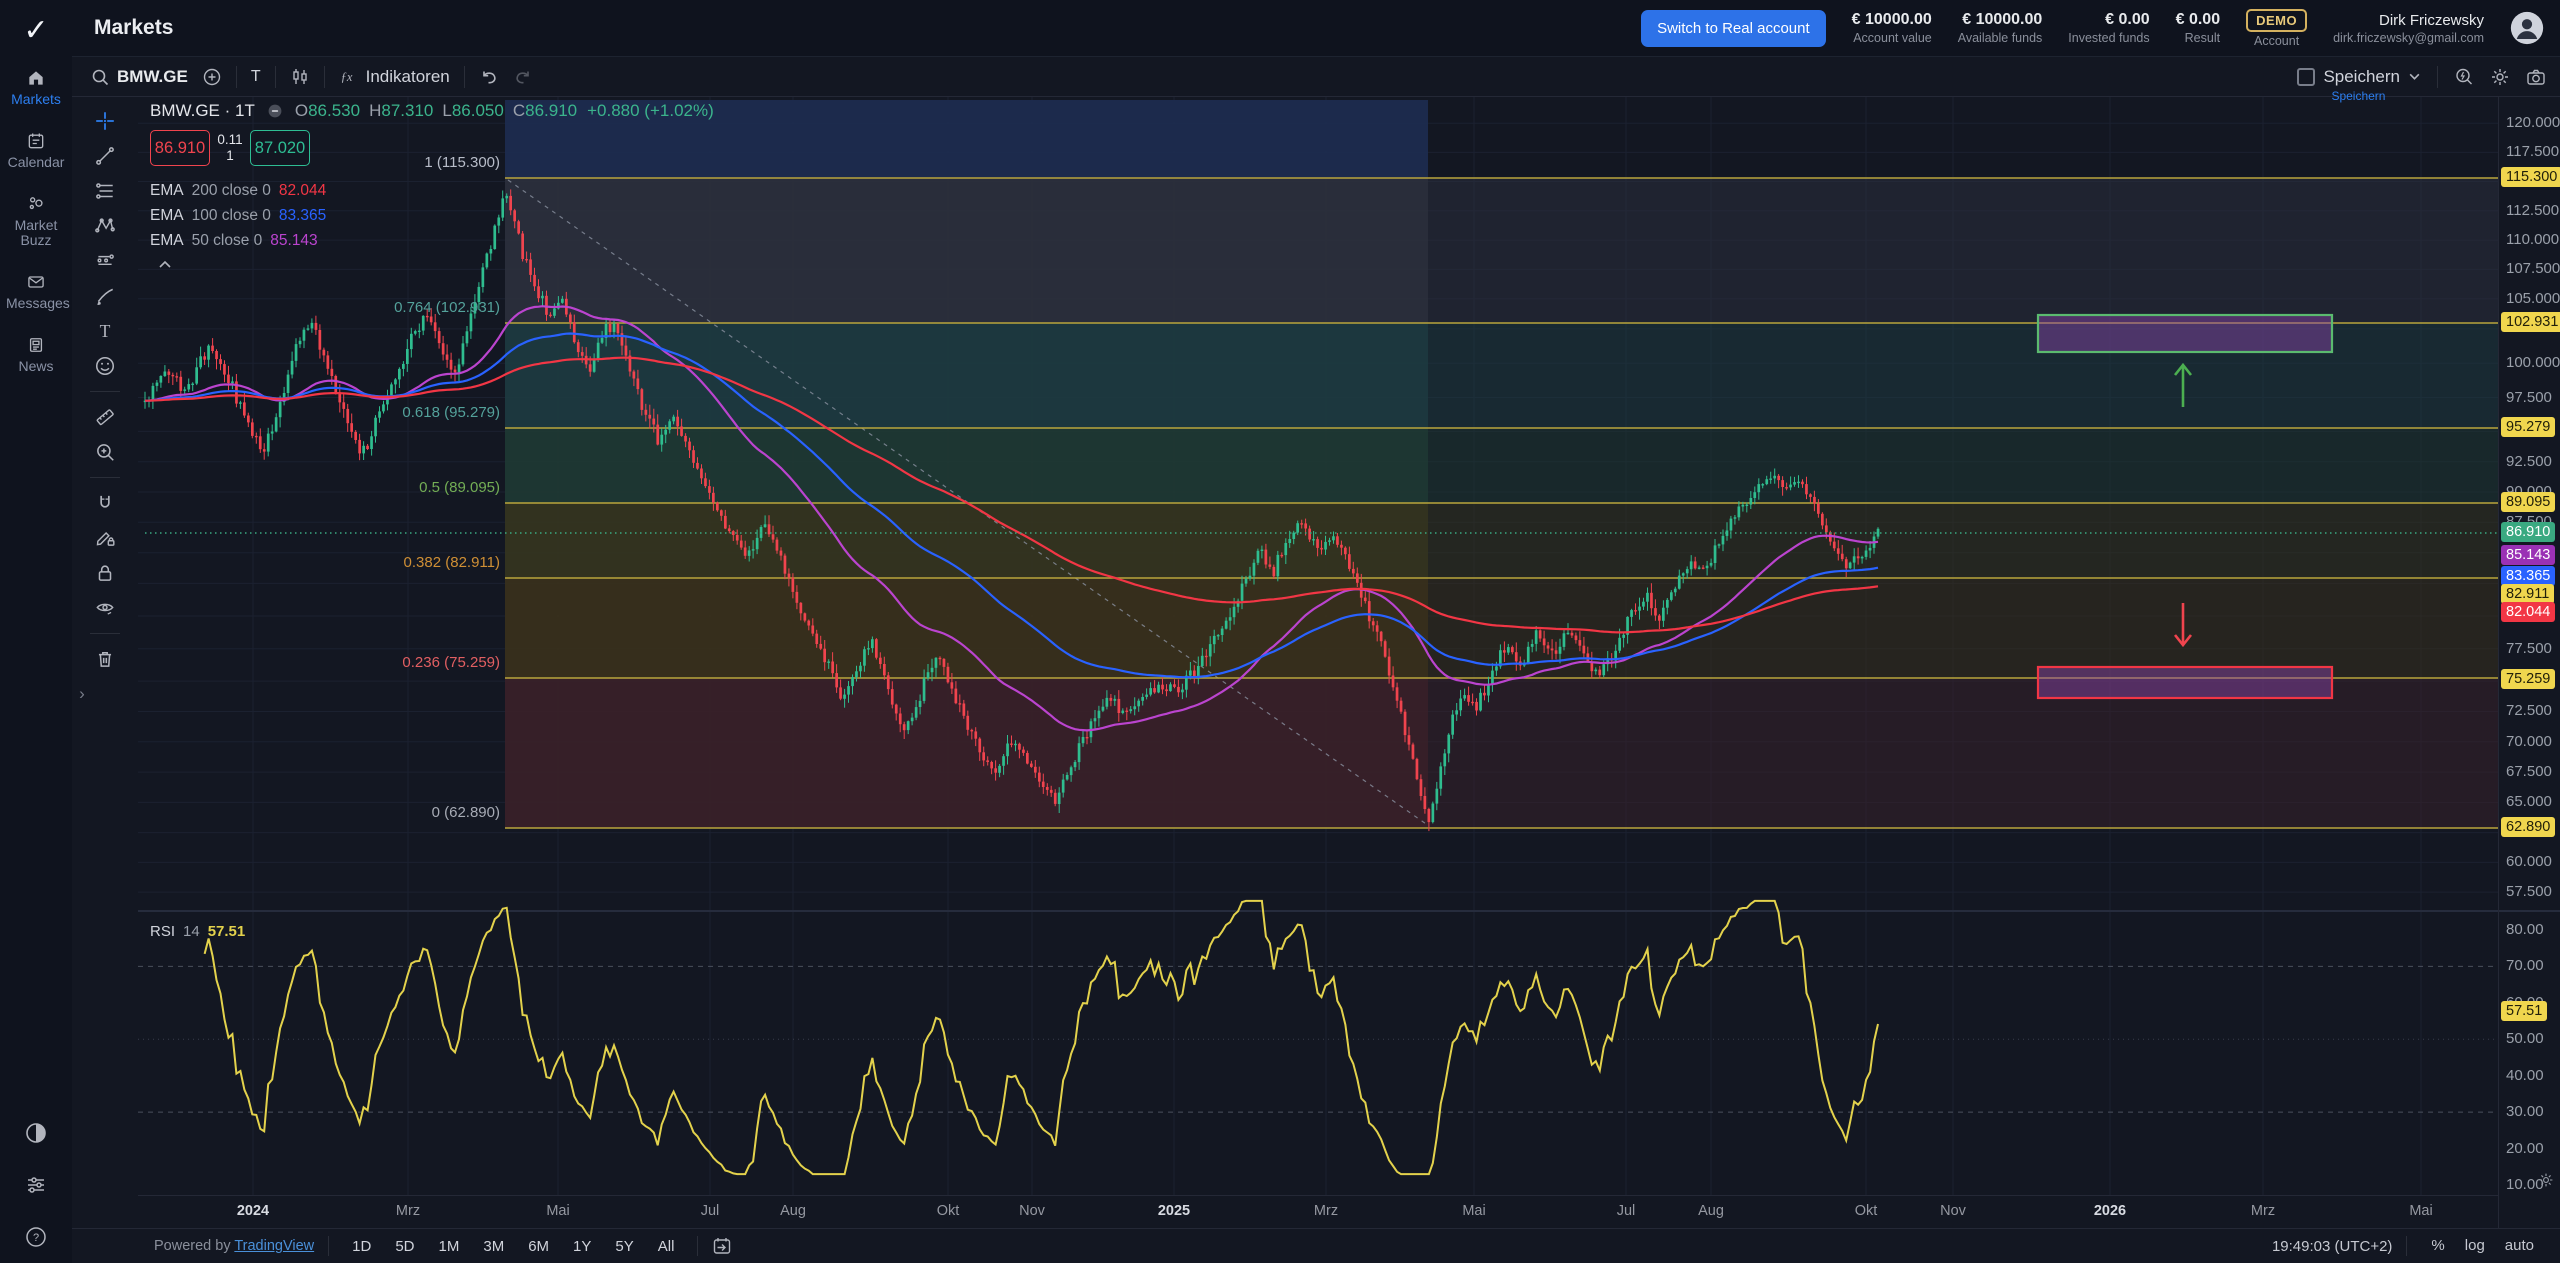 This screenshot has height=1263, width=2560. What do you see at coordinates (105, 366) in the screenshot?
I see `emoji-tool-icon` at bounding box center [105, 366].